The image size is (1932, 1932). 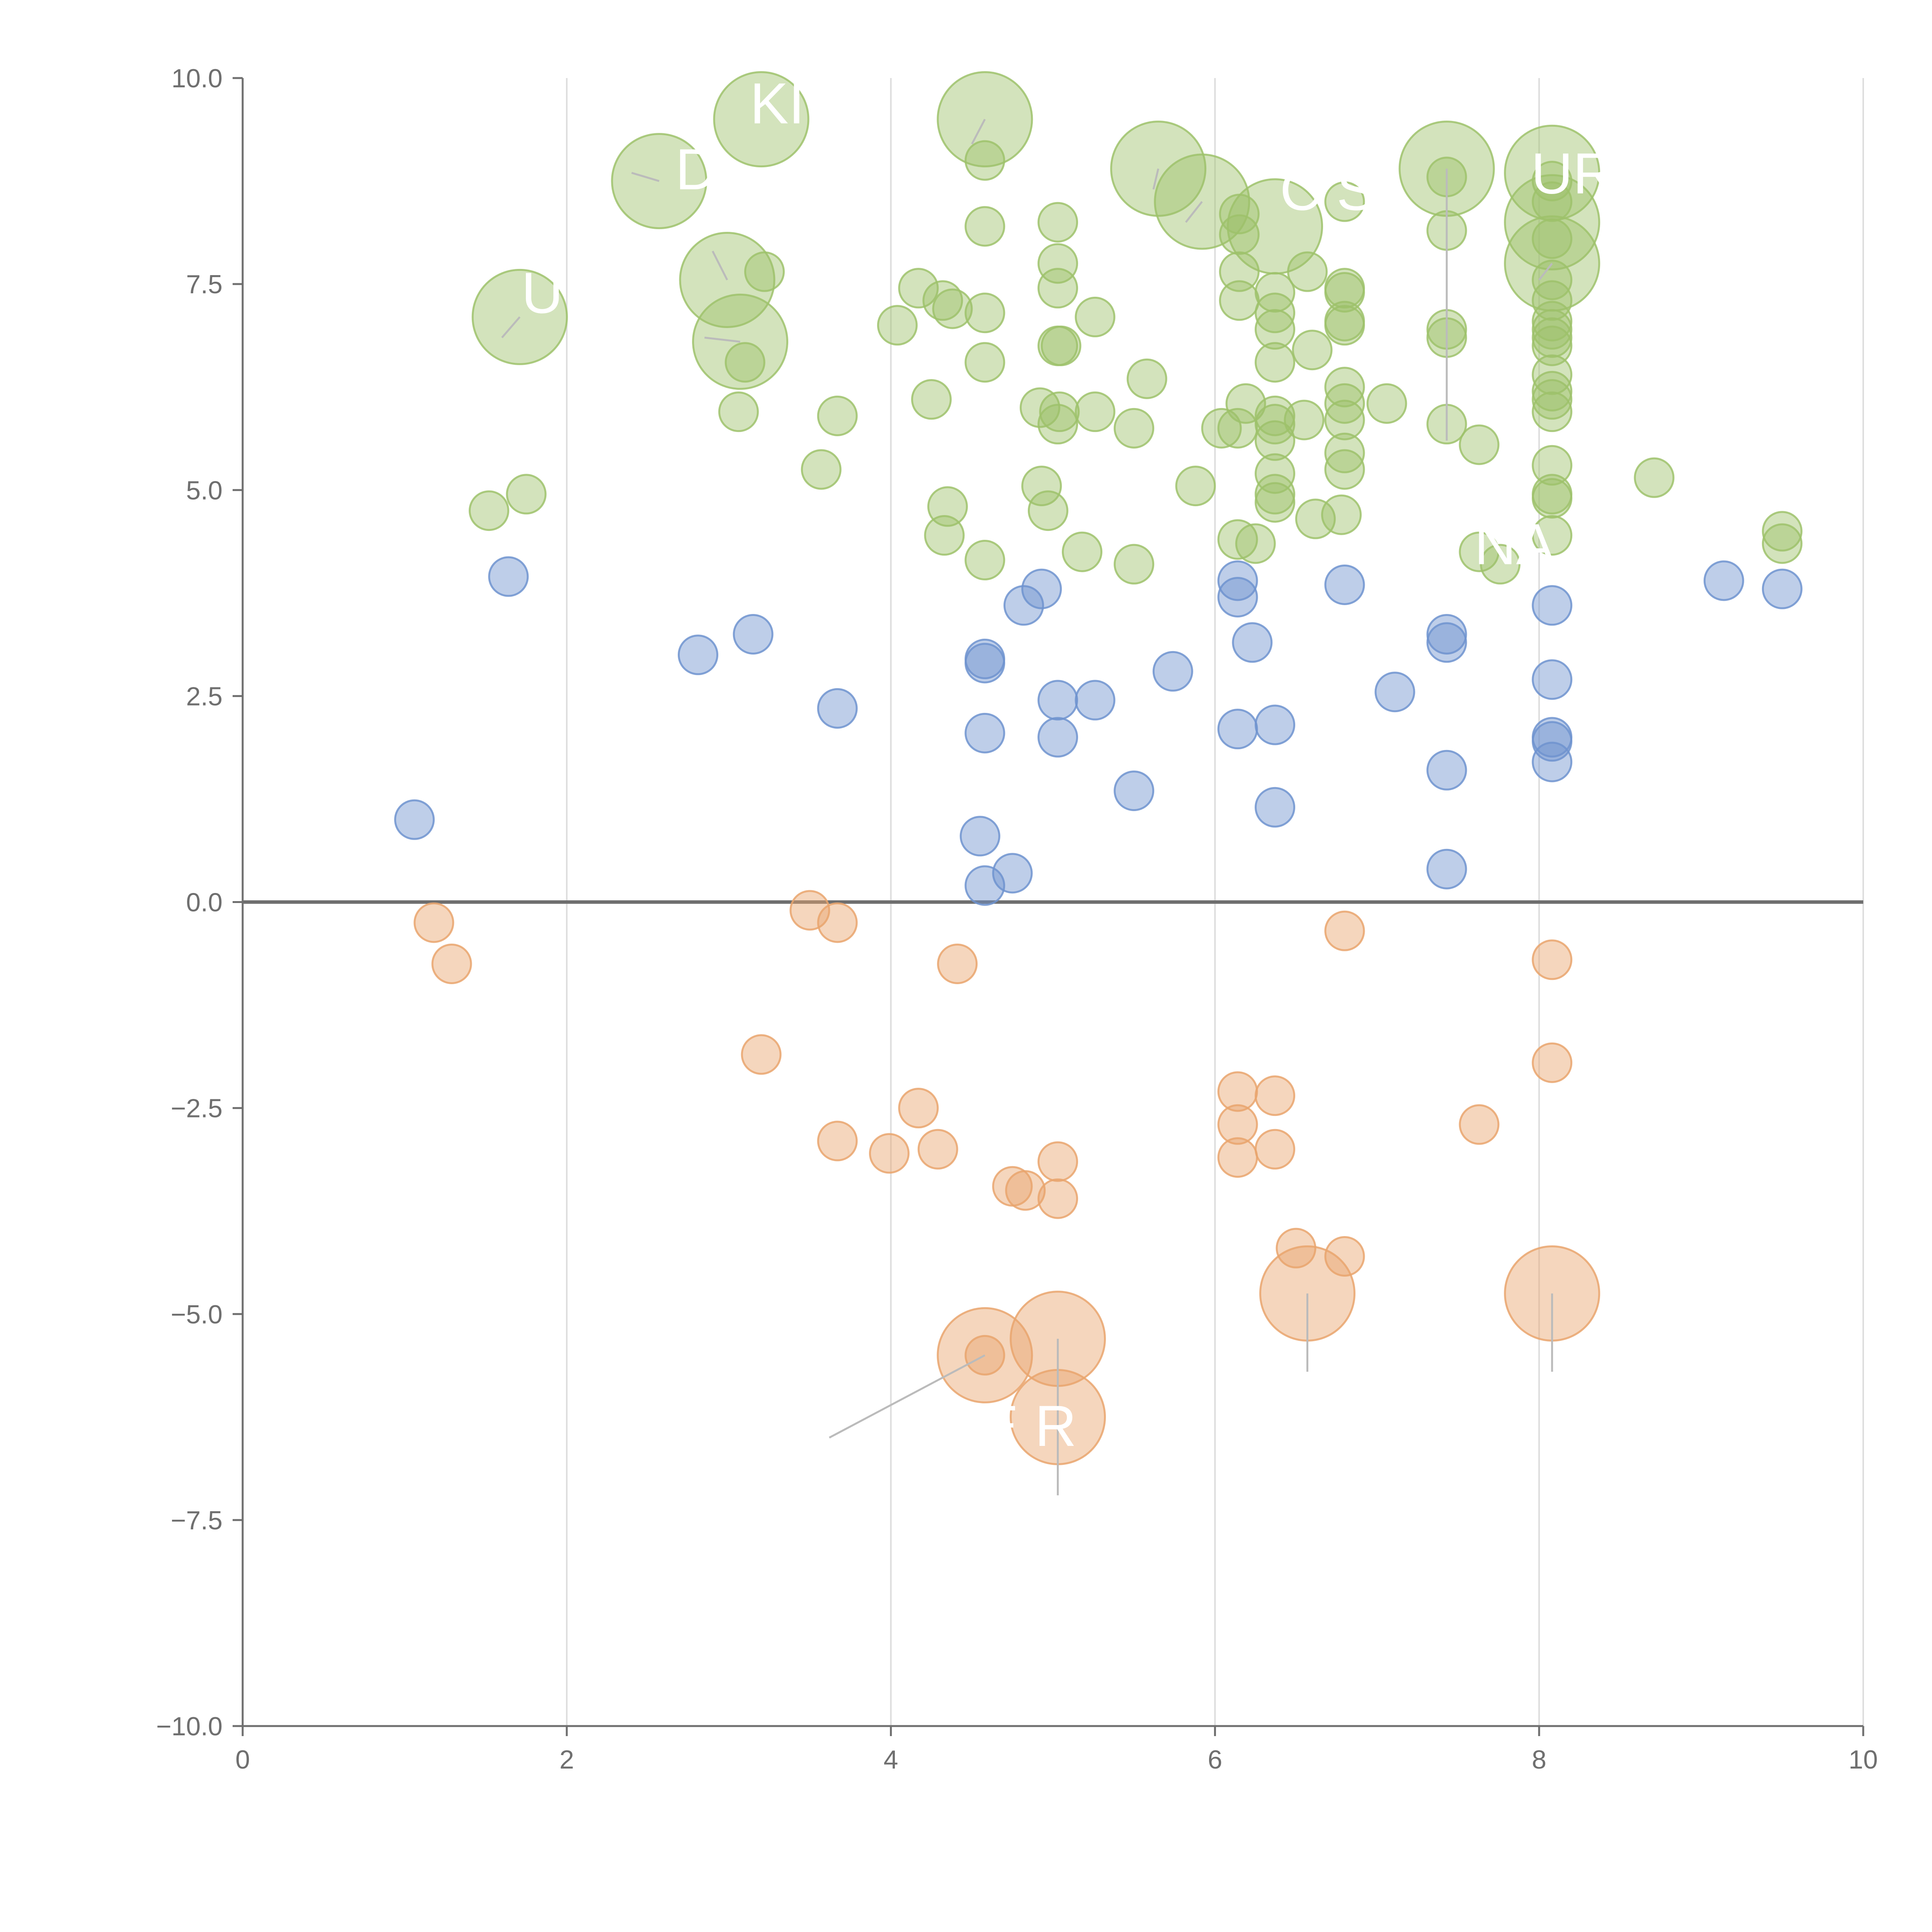 What do you see at coordinates (891, 1759) in the screenshot?
I see `x-tick-label: 4` at bounding box center [891, 1759].